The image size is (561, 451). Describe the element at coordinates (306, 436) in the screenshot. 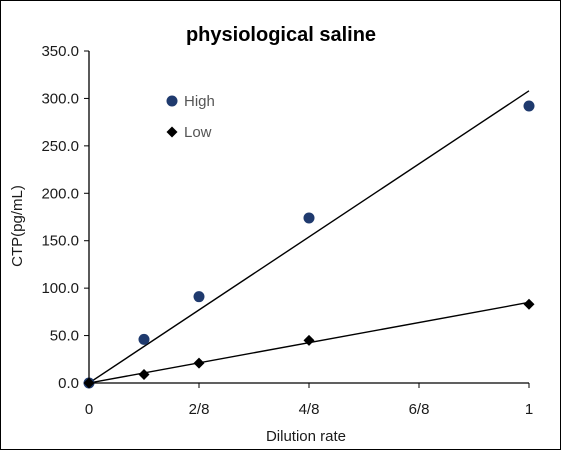

I see `x-axis-title: Dilution rate` at that location.